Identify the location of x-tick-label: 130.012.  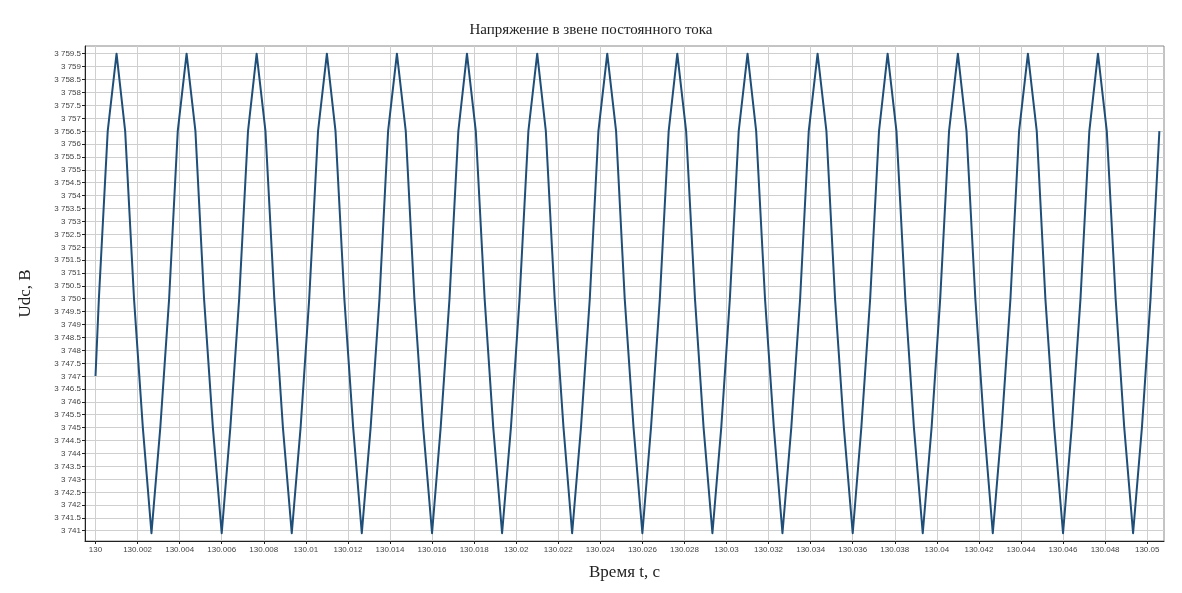
(348, 549).